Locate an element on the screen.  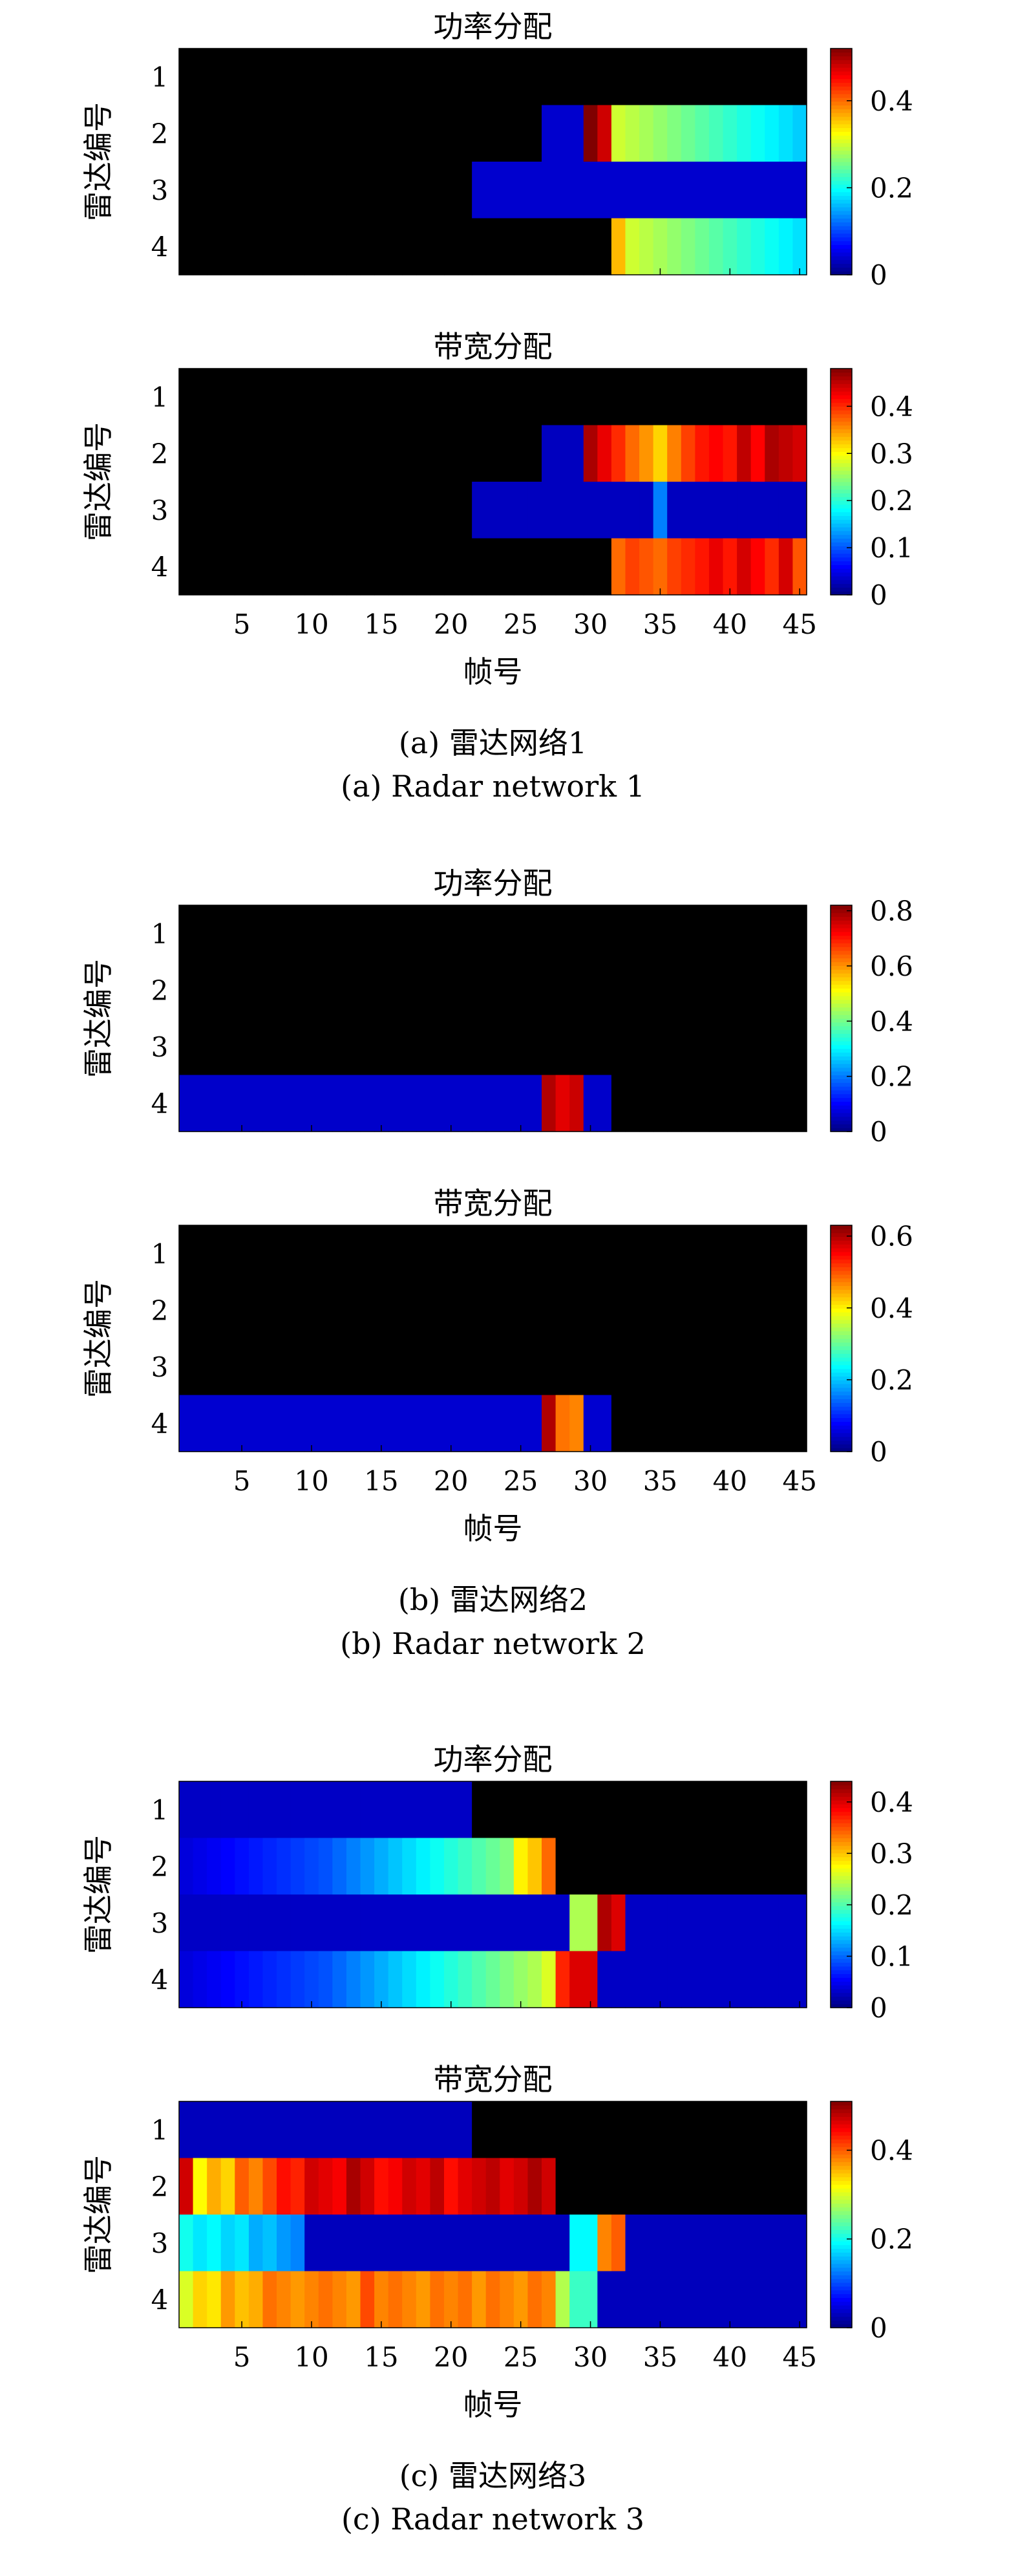
x-tick-label: 35 is located at coordinates (660, 624).